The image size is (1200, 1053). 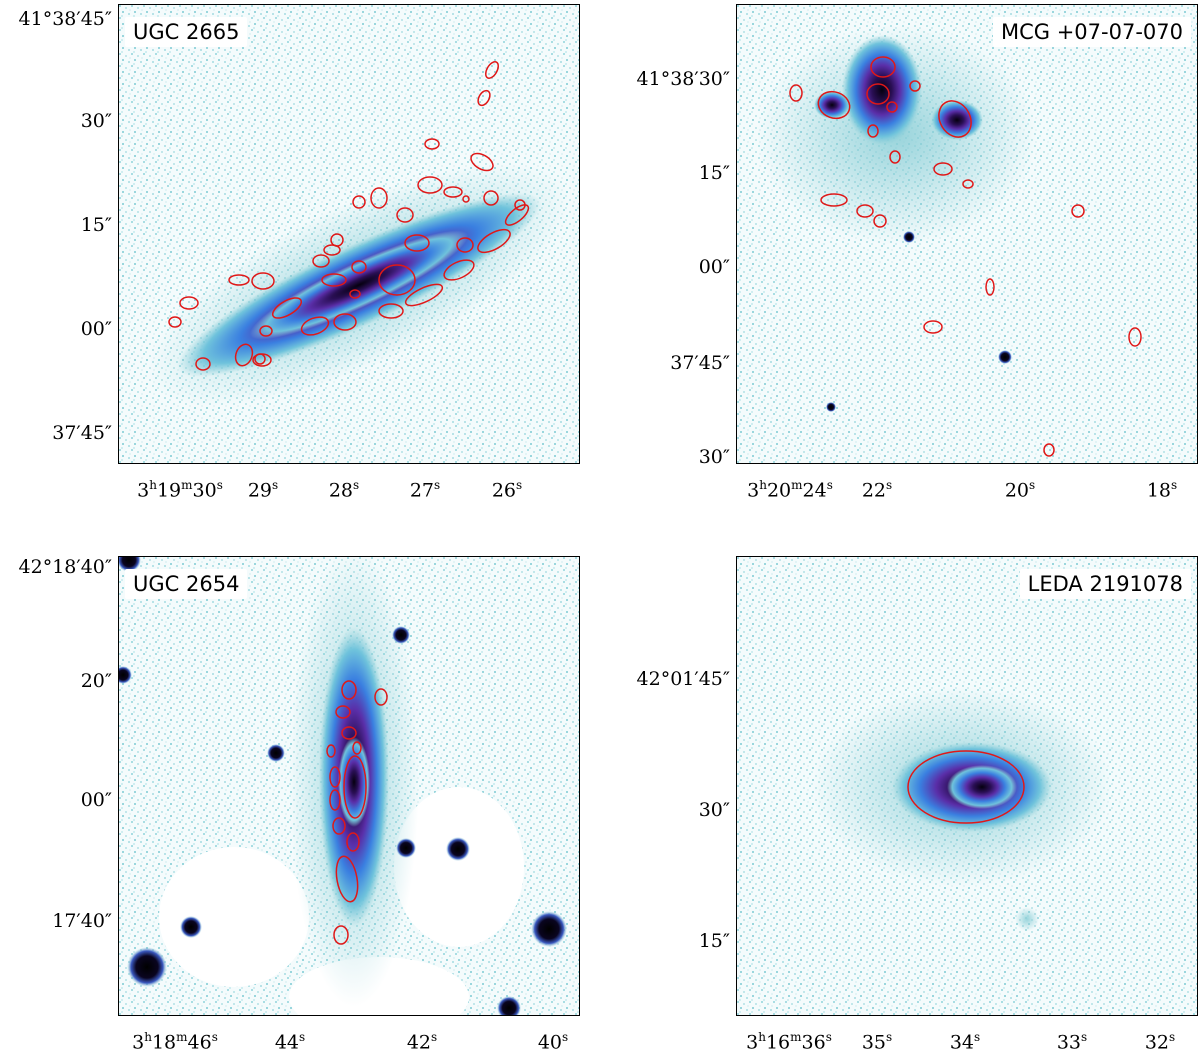 I want to click on x-tick: 33s, so click(x=1072, y=1041).